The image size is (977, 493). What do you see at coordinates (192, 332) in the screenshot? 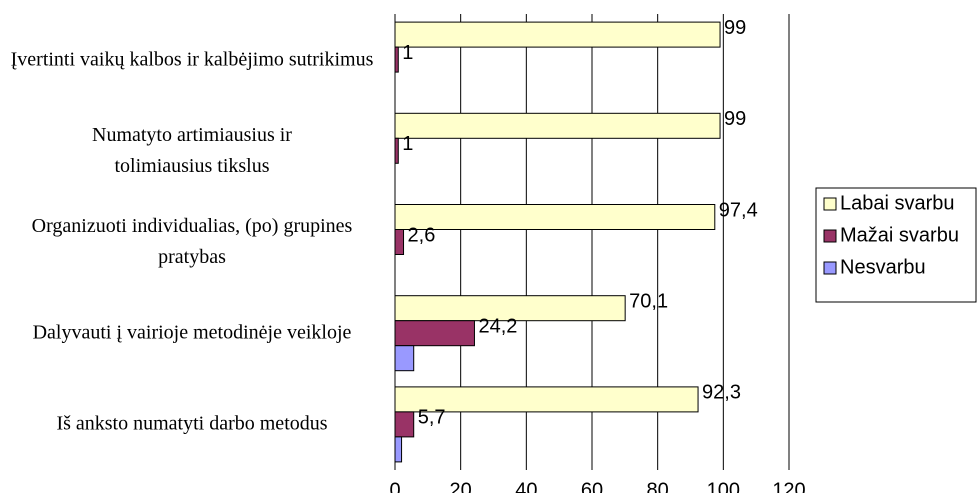
I see `y-tick-label: Dalyvauti į vairioje metodinėje veikloje` at bounding box center [192, 332].